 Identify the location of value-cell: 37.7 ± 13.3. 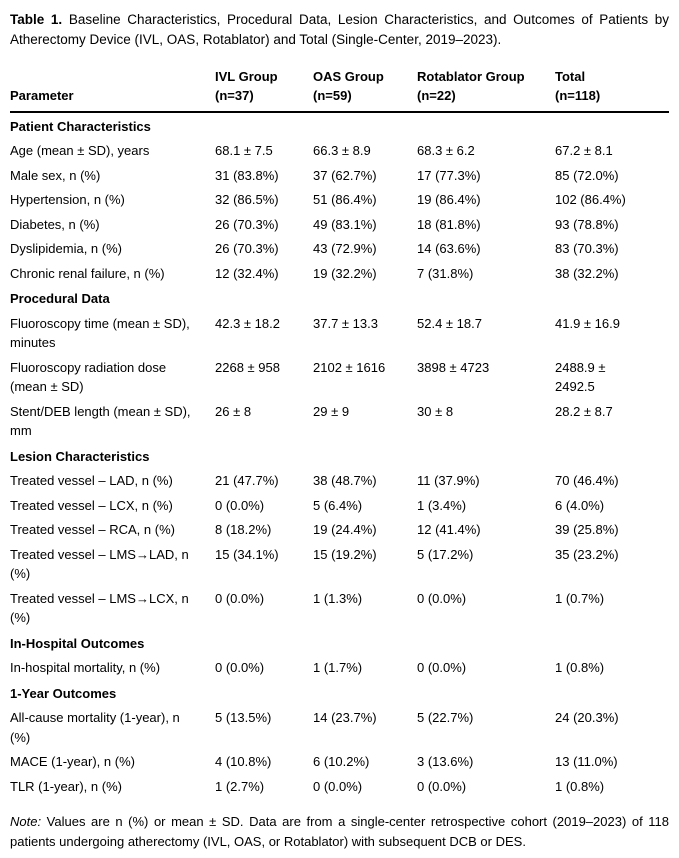
(345, 323).